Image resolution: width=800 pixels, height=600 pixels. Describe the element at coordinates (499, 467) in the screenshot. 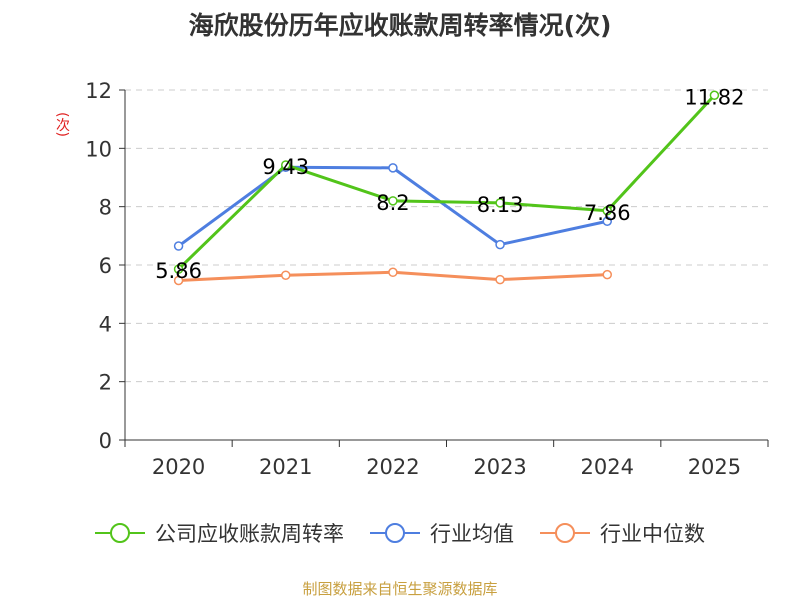

I see `x-tick-label: 2023` at that location.